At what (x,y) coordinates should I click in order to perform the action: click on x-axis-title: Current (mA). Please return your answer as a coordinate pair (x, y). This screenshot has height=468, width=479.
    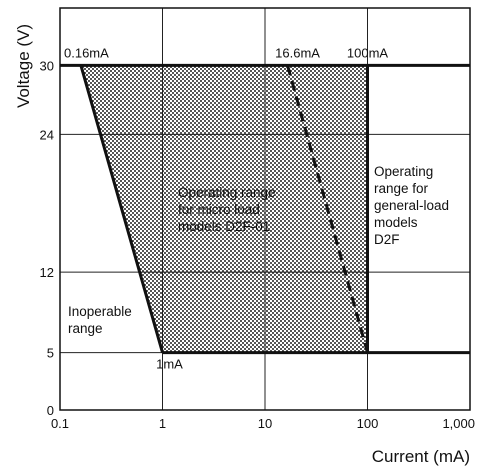
    Looking at the image, I should click on (421, 456).